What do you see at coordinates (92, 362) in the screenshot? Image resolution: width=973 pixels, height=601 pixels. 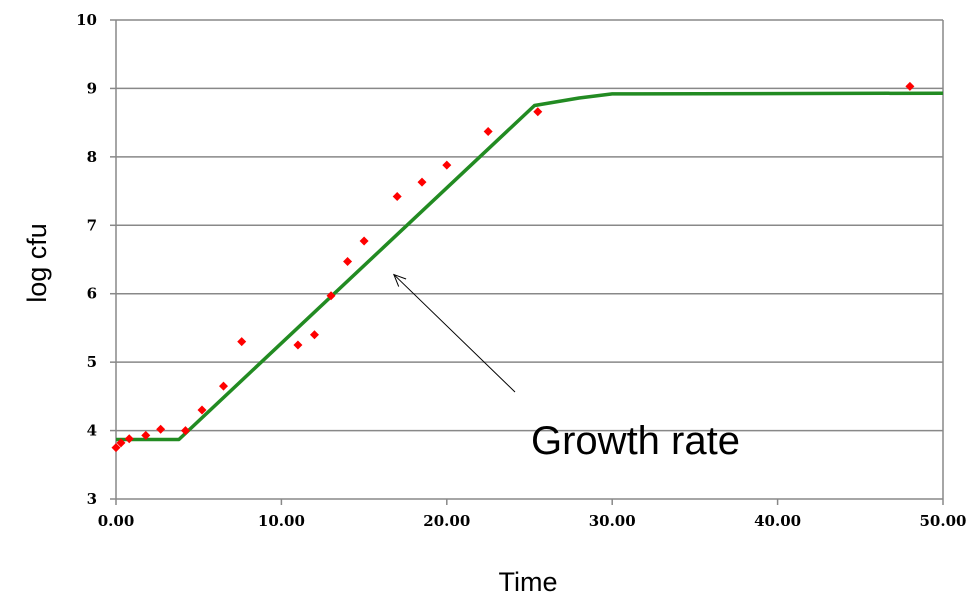 I see `y-tick-label: 5` at bounding box center [92, 362].